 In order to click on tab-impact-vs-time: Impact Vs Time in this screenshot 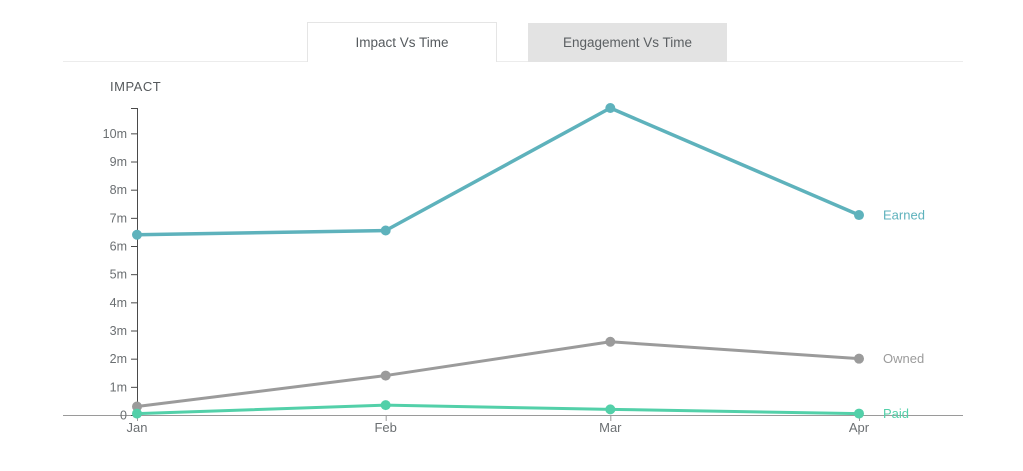, I will do `click(402, 42)`.